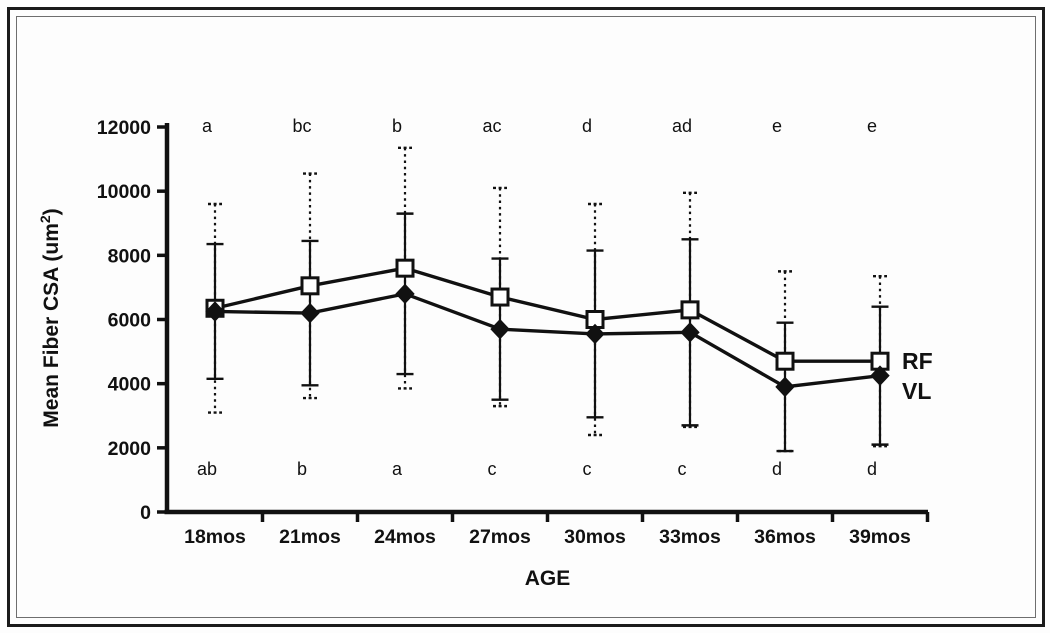 This screenshot has height=633, width=1050. I want to click on y-tick-label: 0, so click(145, 513).